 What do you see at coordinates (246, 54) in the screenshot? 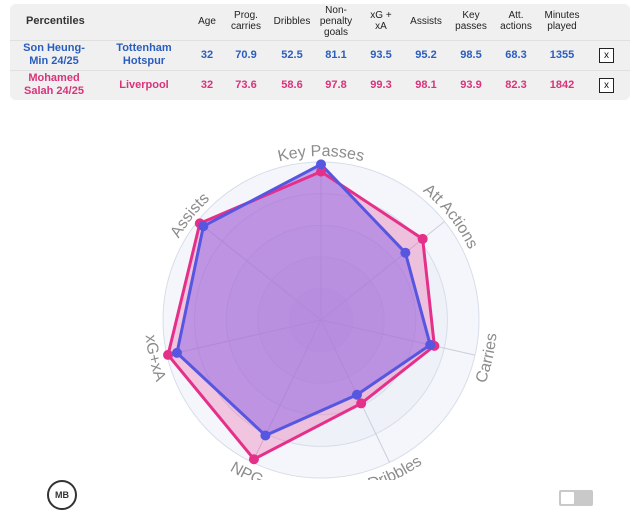
I see `stat-value-prog: 70.9` at bounding box center [246, 54].